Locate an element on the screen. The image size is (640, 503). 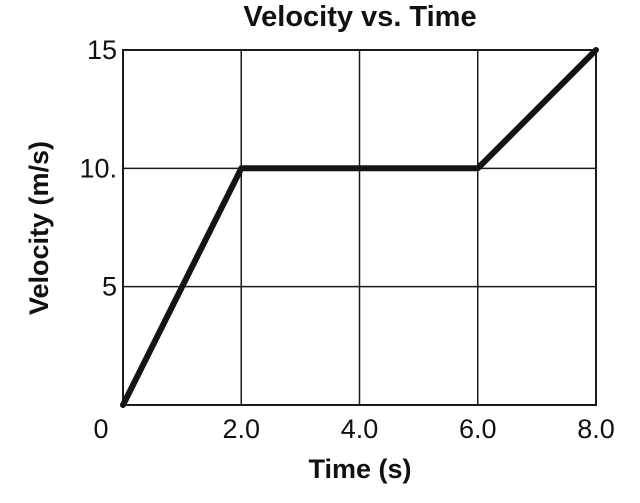
y-tick-label: 15 is located at coordinates (102, 50).